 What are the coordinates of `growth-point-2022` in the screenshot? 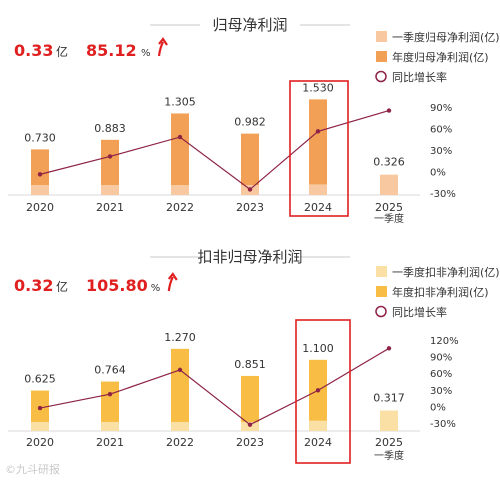 It's located at (180, 137).